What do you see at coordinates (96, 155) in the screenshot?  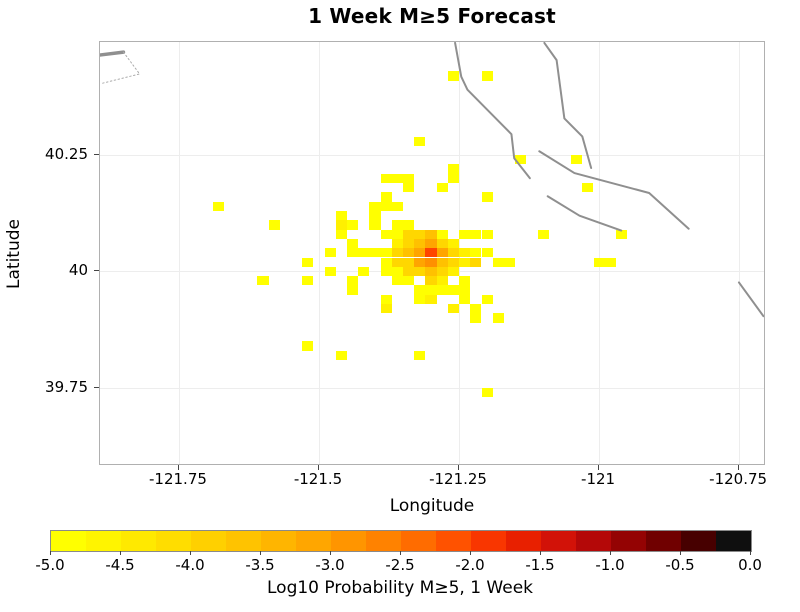 I see `y-tick-mark` at bounding box center [96, 155].